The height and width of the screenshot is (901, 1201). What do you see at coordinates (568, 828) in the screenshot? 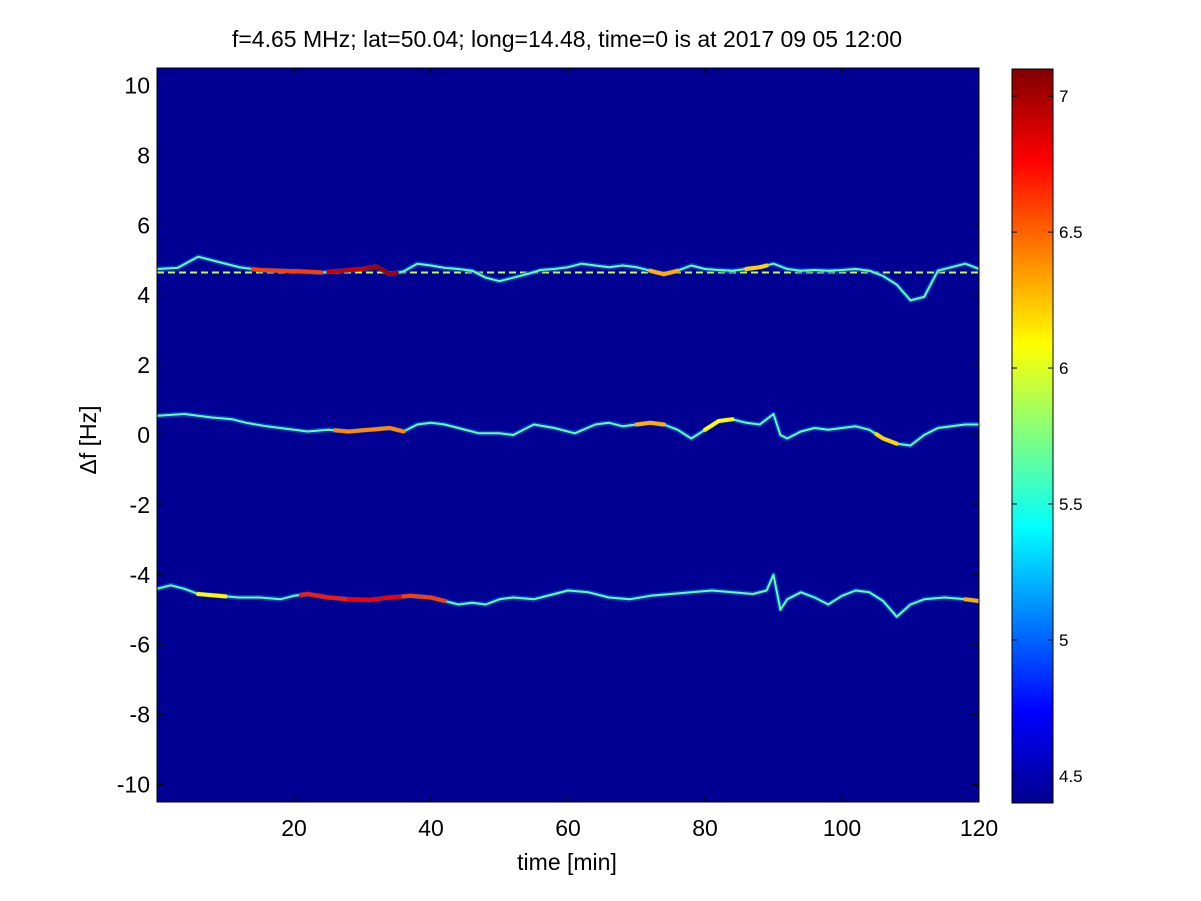
I see `x-tick-label: 60` at bounding box center [568, 828].